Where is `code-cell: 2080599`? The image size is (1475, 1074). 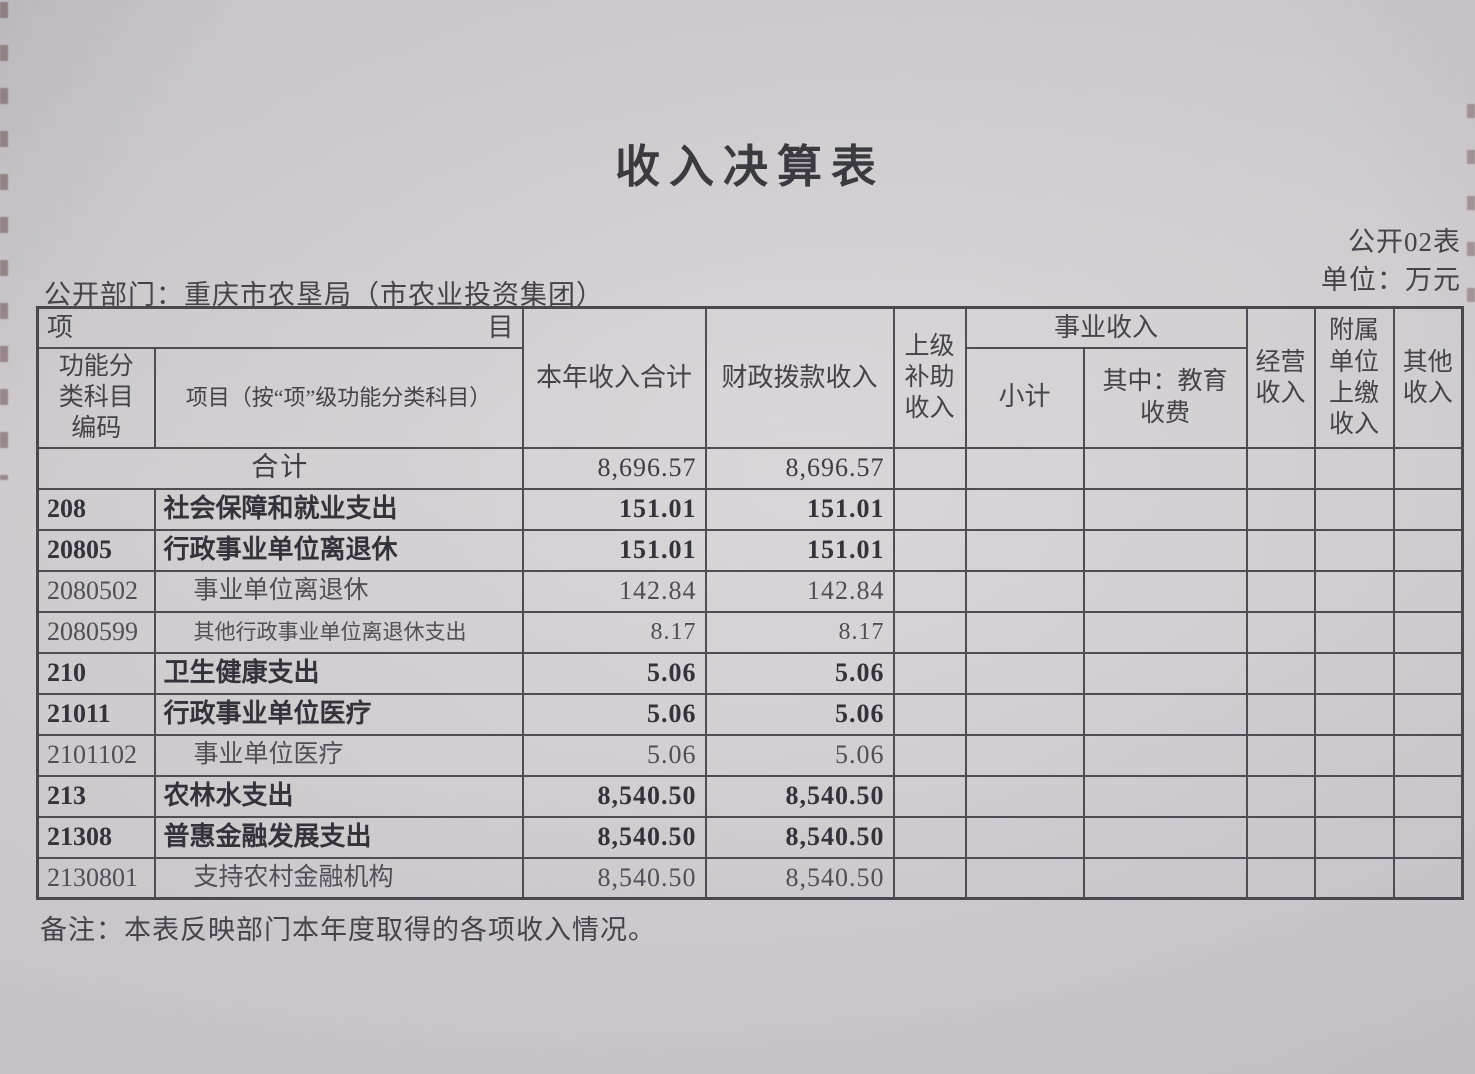
code-cell: 2080599 is located at coordinates (96, 632).